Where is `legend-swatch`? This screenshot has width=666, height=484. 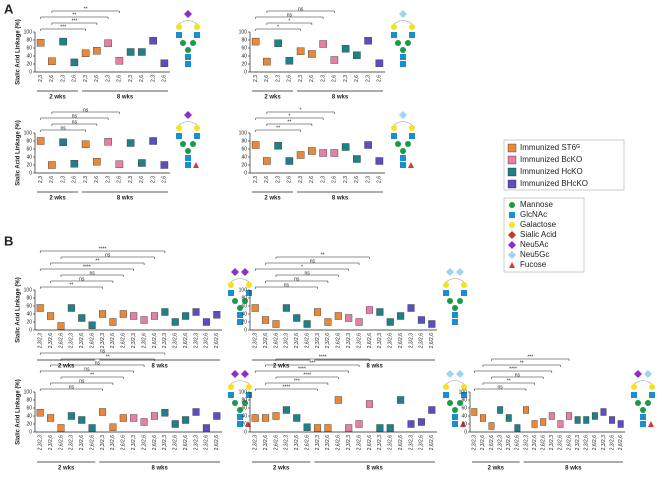 legend-swatch is located at coordinates (512, 172).